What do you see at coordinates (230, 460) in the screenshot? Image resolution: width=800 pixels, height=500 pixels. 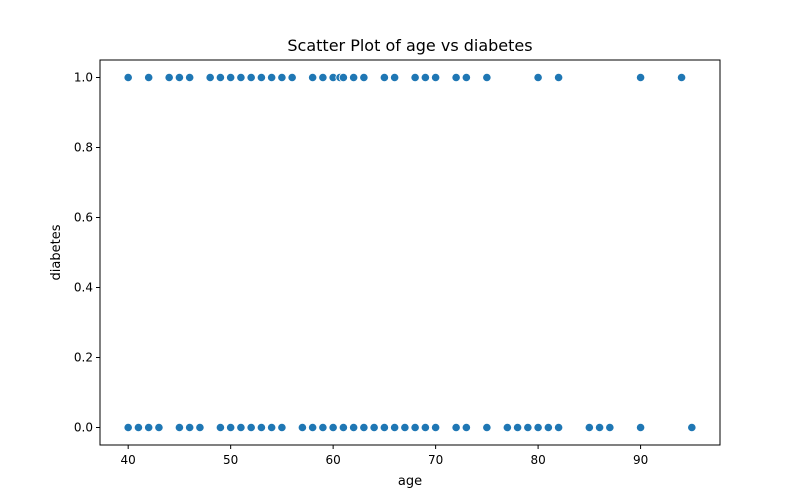 I see `x-tick-label: 50` at bounding box center [230, 460].